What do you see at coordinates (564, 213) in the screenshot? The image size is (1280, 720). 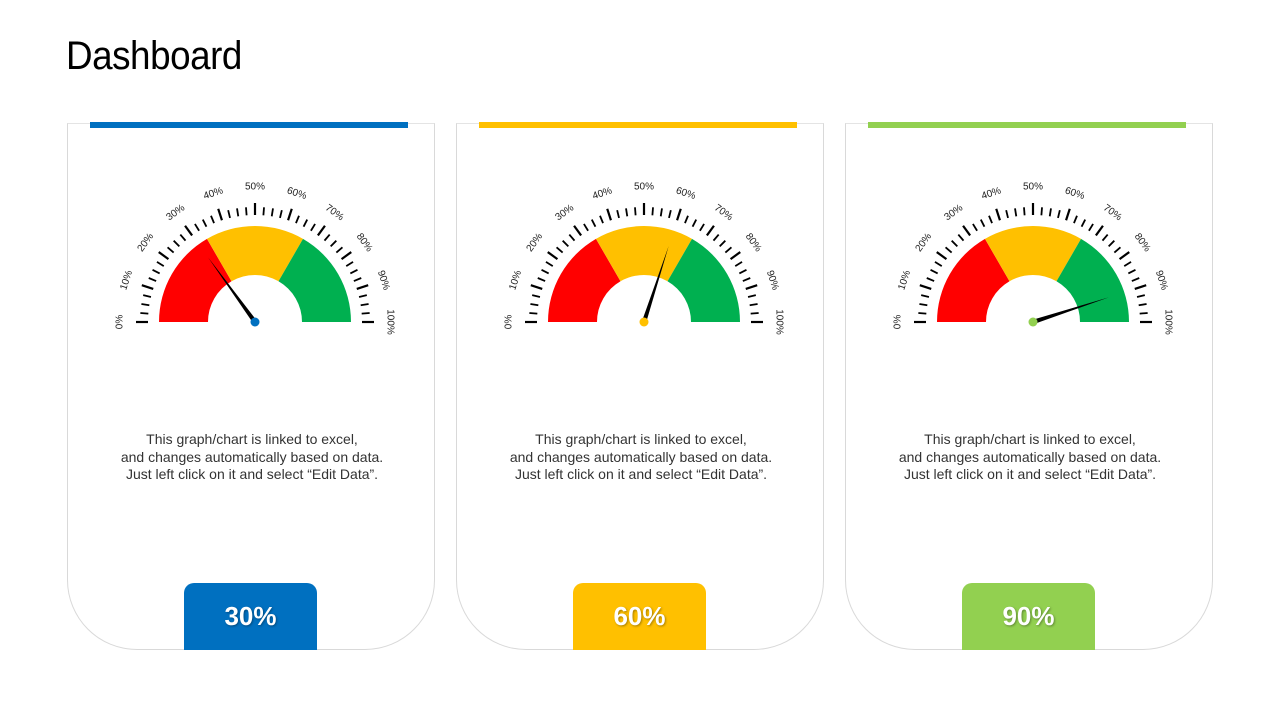 I see `gauge-tick-label: 30%` at bounding box center [564, 213].